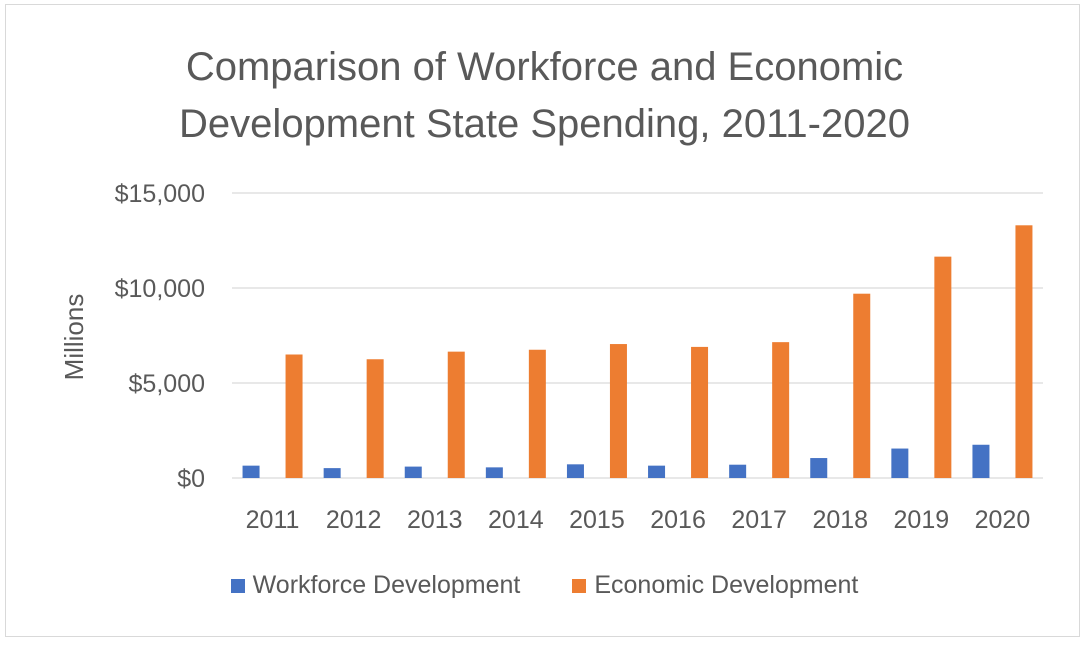 This screenshot has height=645, width=1089. What do you see at coordinates (840, 520) in the screenshot?
I see `x-tick-label: 2018` at bounding box center [840, 520].